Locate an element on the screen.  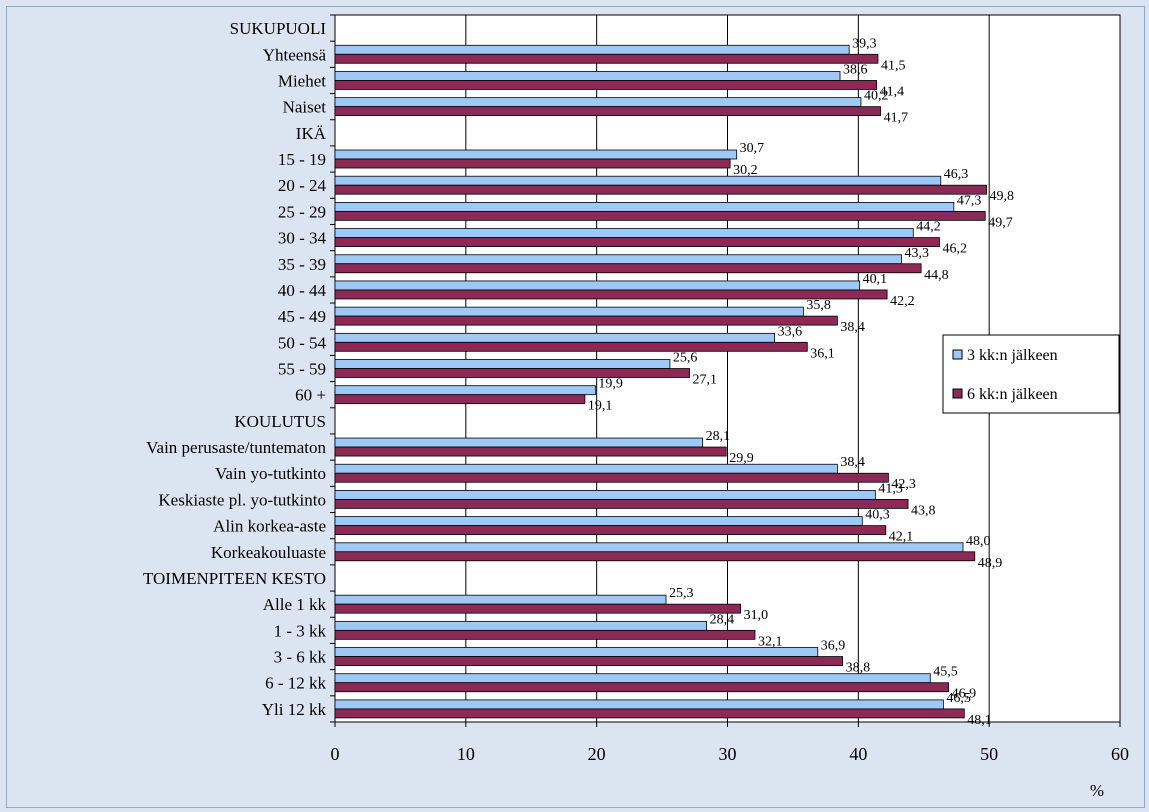
data-label-6kk: 41,7 is located at coordinates (896, 118).